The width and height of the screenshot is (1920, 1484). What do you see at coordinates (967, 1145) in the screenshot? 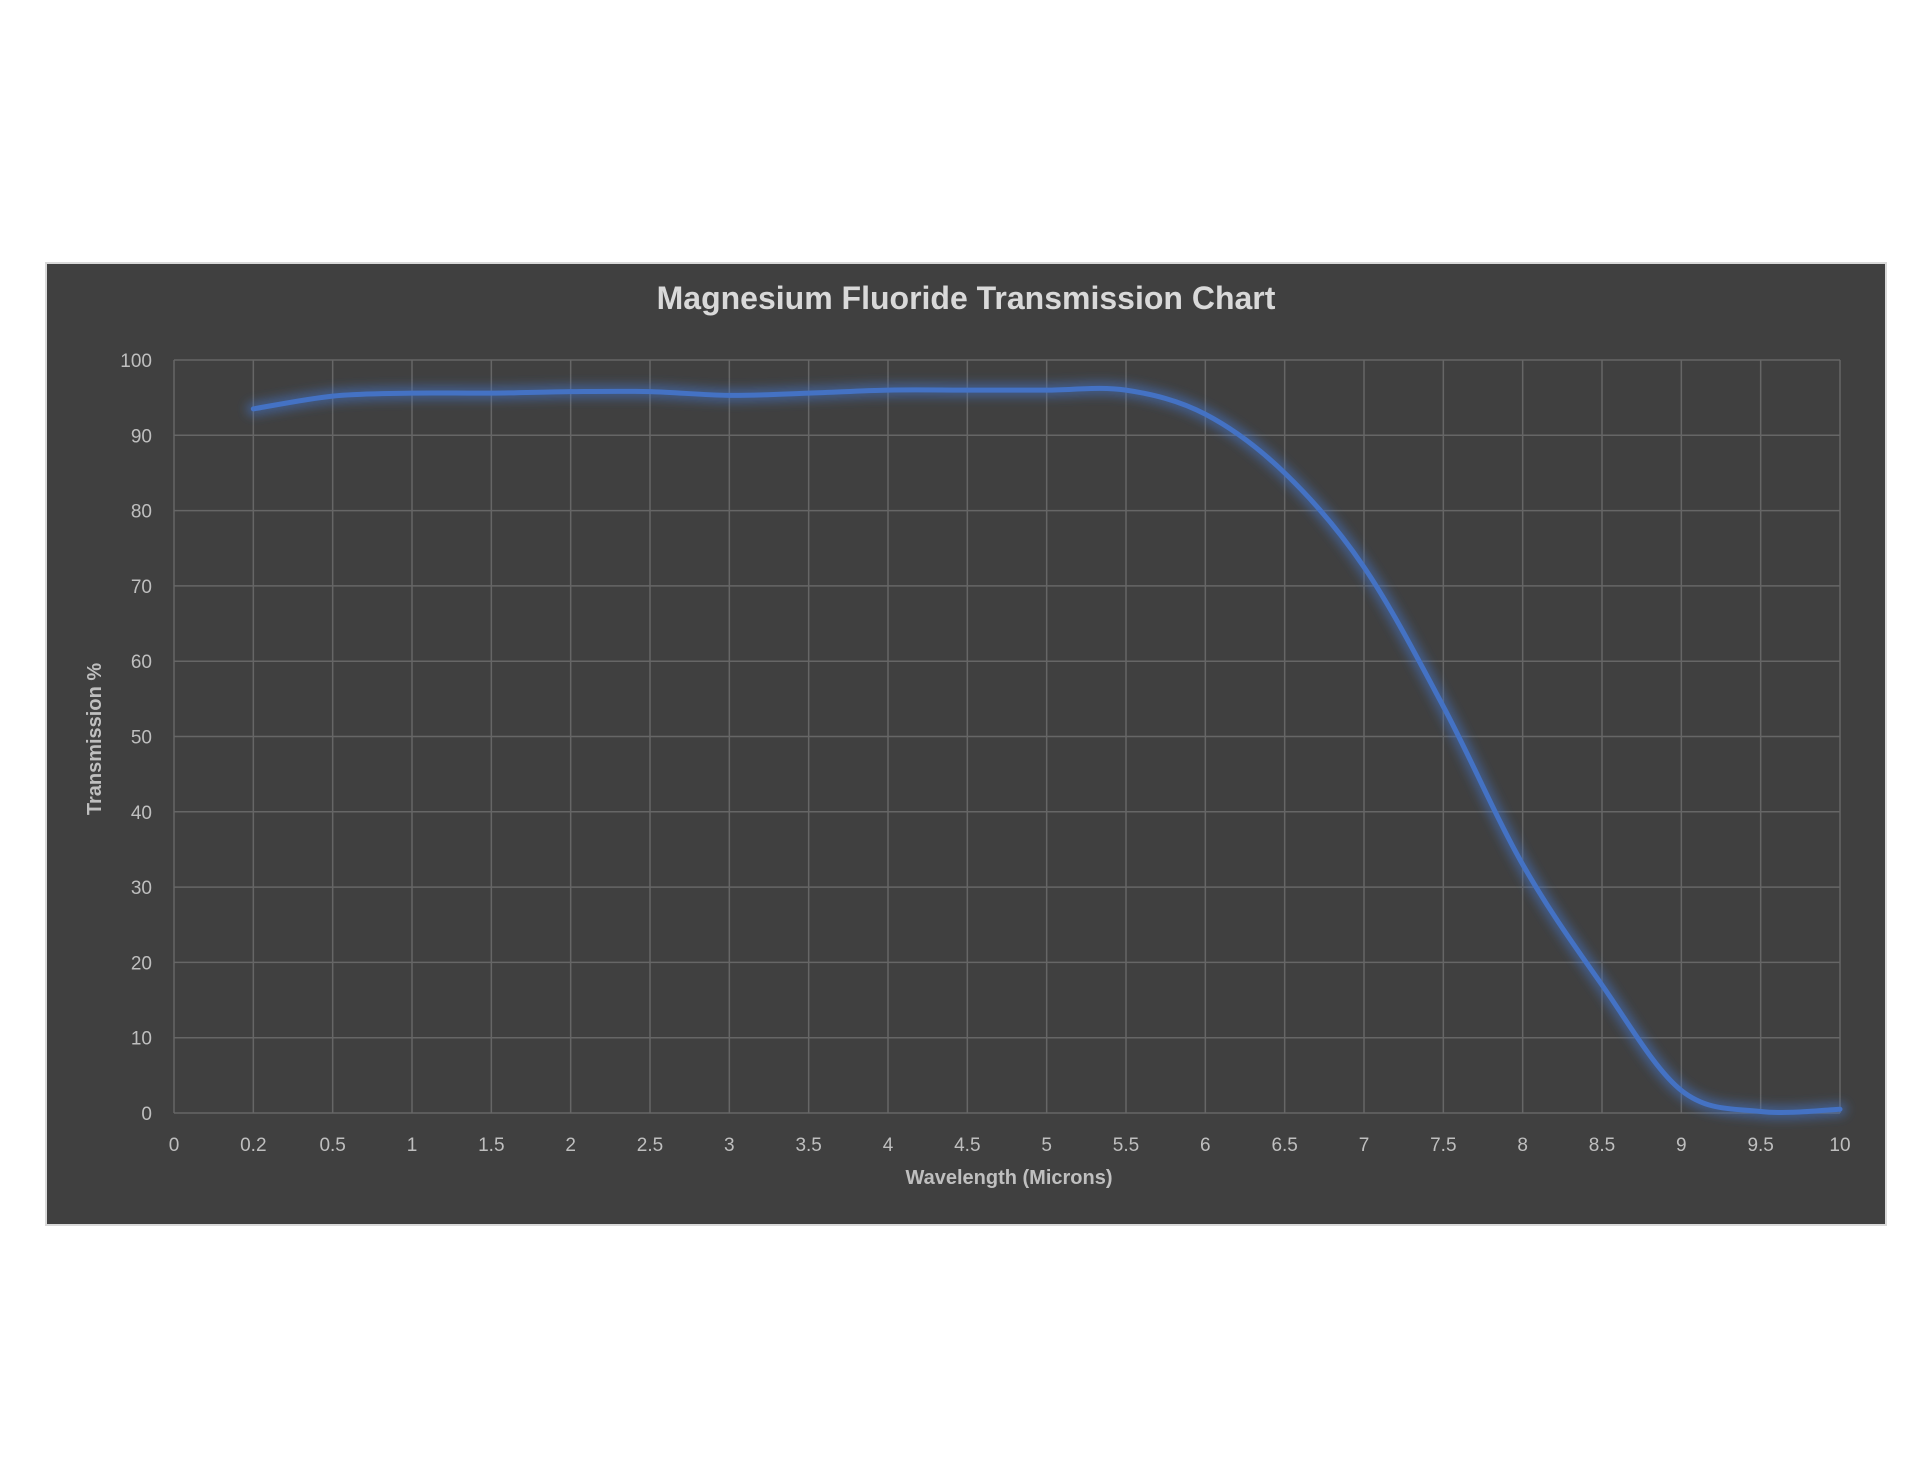
I see `x-tick-label: 4.5` at bounding box center [967, 1145].